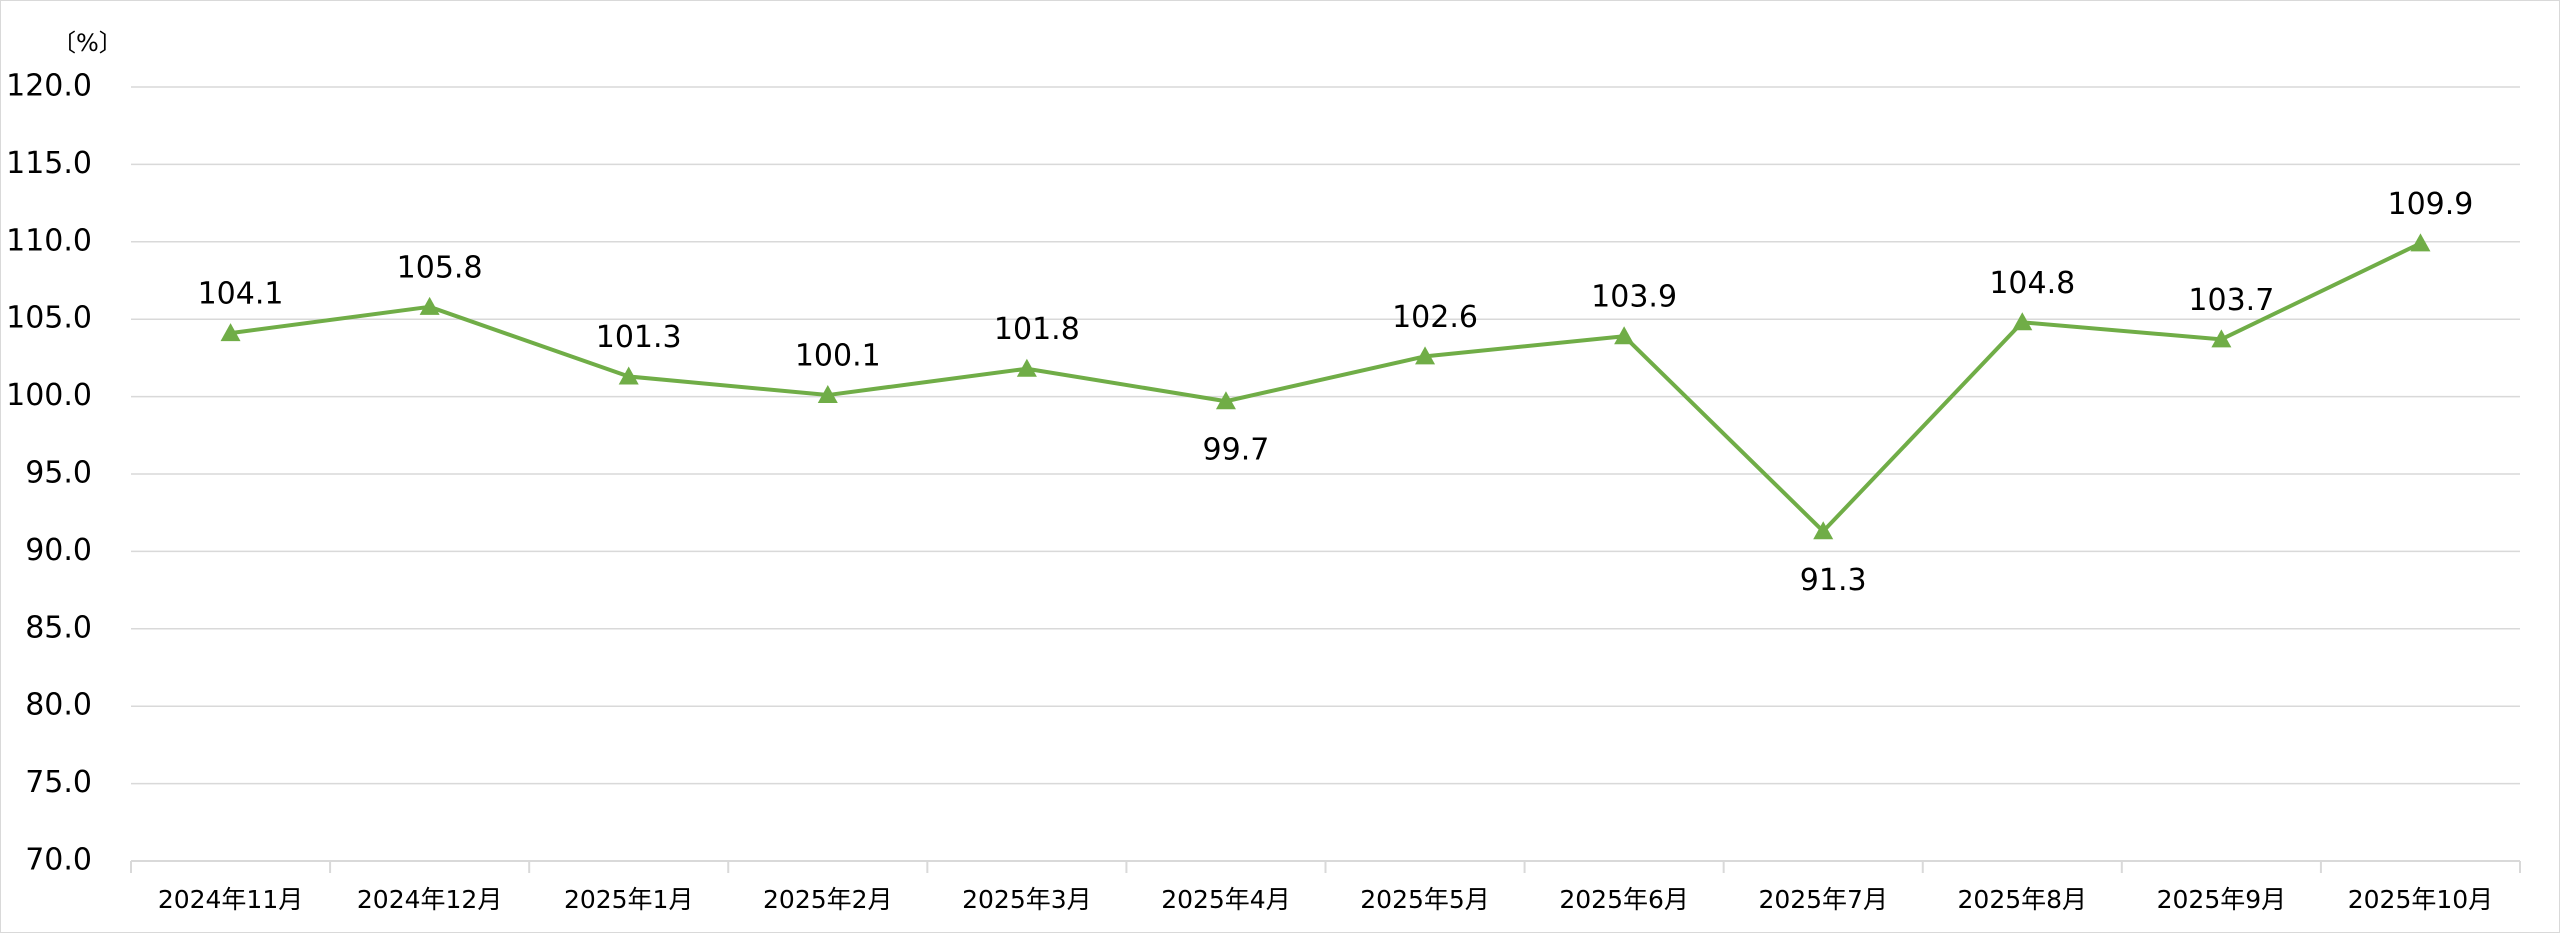 The width and height of the screenshot is (2560, 933). Describe the element at coordinates (230, 899) in the screenshot. I see `x-tick-label: 2024年11月` at that location.